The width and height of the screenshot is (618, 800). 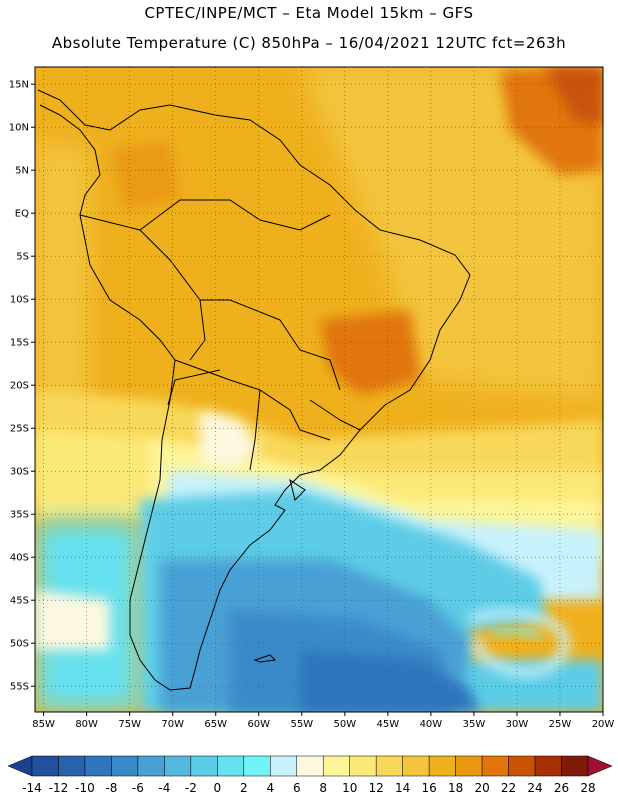 I want to click on latitude-tick-label: EQ, so click(x=22, y=214).